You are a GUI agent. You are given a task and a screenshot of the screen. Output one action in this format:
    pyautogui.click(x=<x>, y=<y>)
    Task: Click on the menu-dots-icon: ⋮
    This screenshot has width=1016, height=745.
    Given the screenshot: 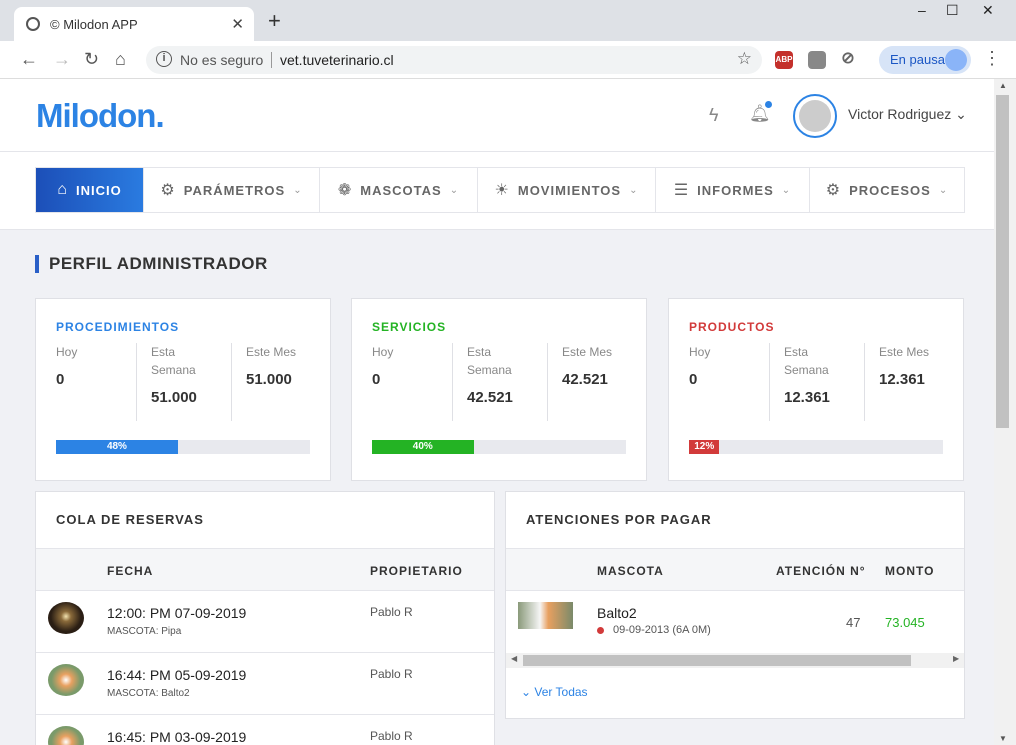 What is the action you would take?
    pyautogui.click(x=992, y=58)
    